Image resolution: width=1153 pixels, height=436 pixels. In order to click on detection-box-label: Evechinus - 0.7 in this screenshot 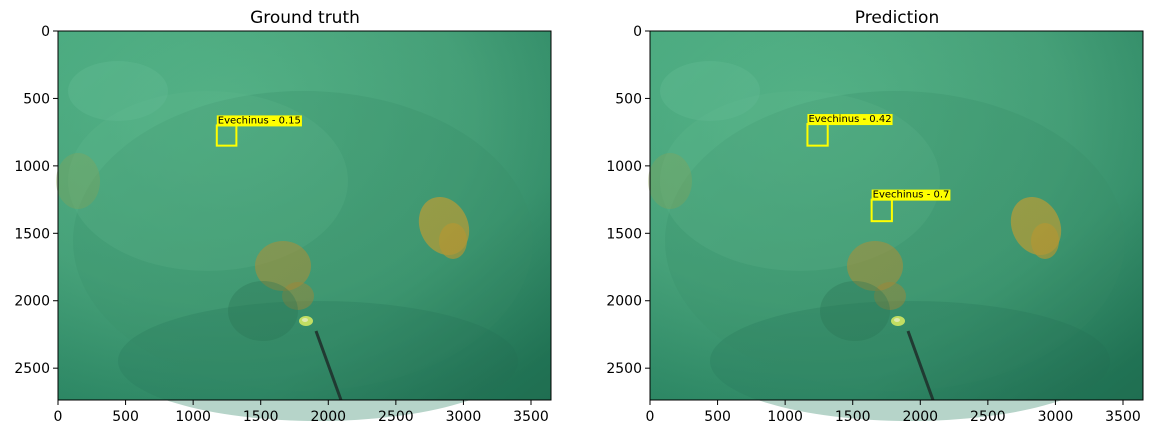, I will do `click(911, 195)`.